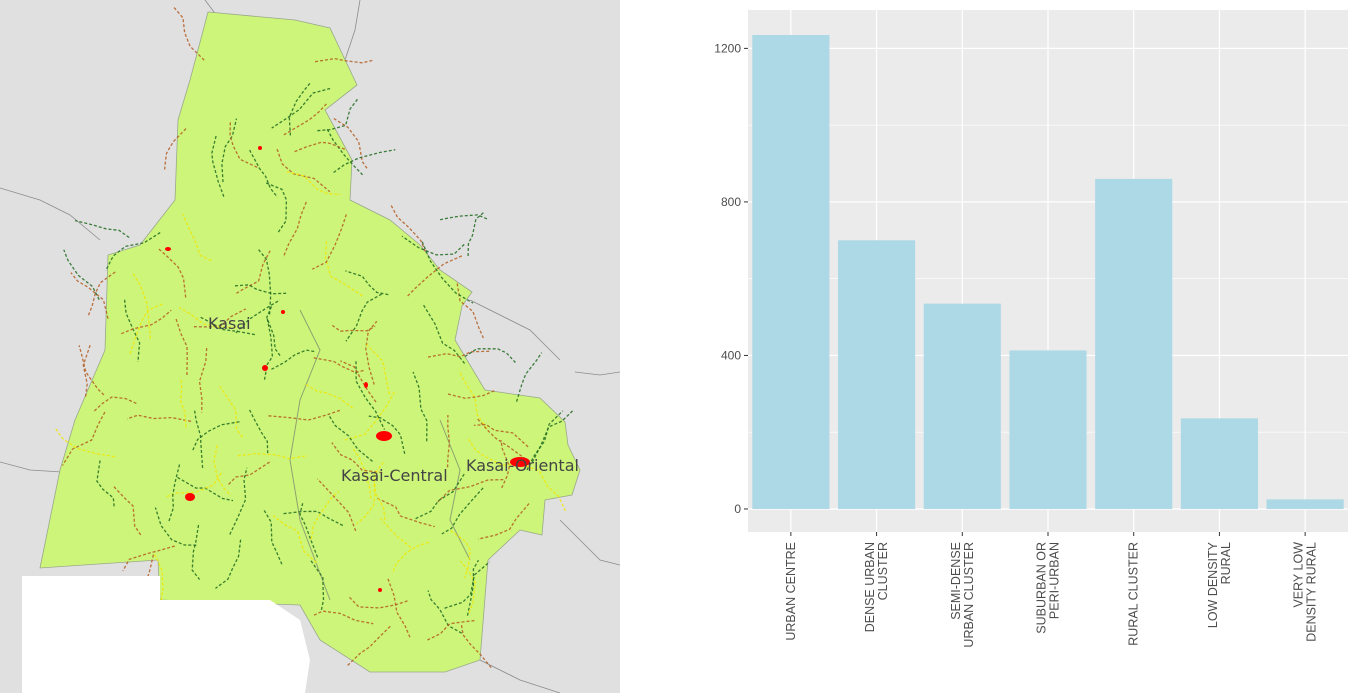 This screenshot has height=698, width=1355. What do you see at coordinates (731, 355) in the screenshot?
I see `y-tick-label: 400` at bounding box center [731, 355].